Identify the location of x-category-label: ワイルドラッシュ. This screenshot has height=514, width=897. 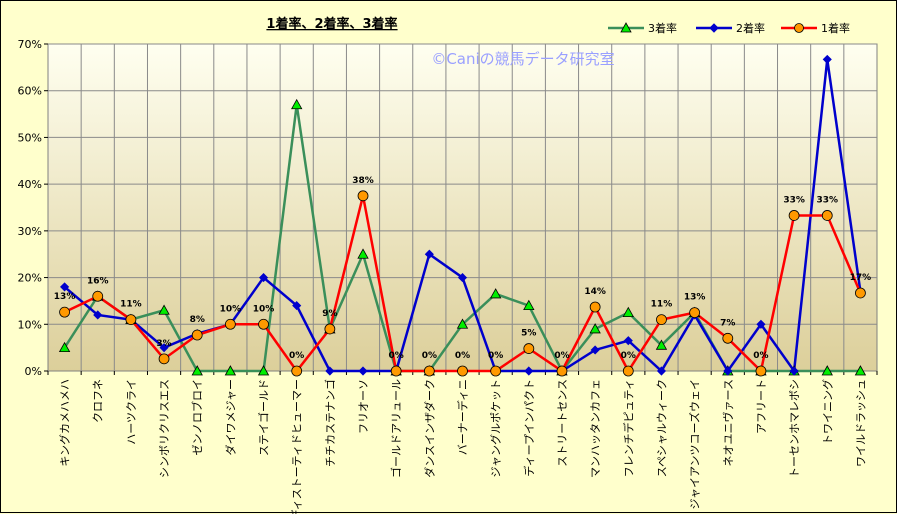
(860, 423).